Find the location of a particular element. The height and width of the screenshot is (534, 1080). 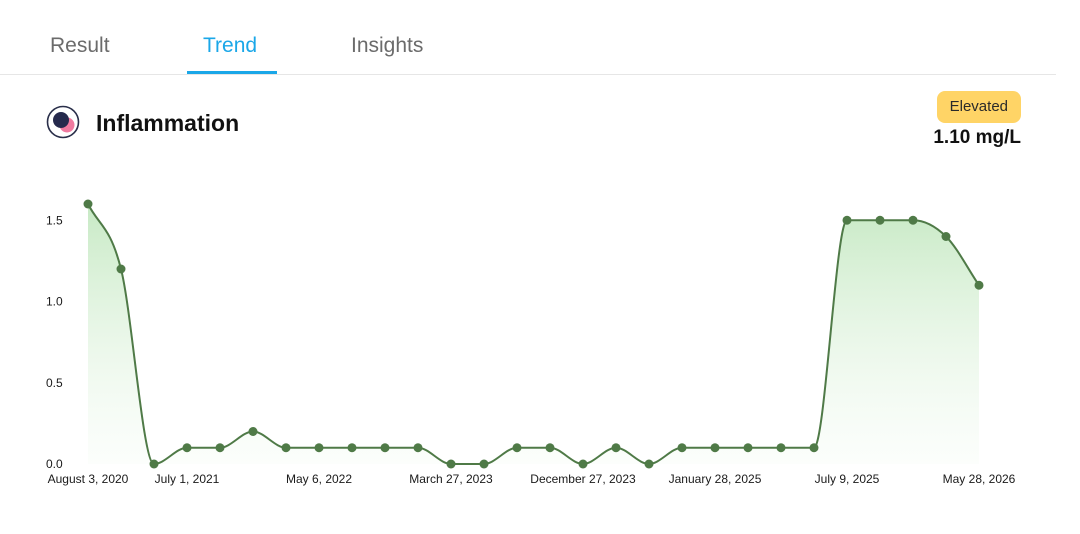

active-tab-indicator is located at coordinates (232, 72).